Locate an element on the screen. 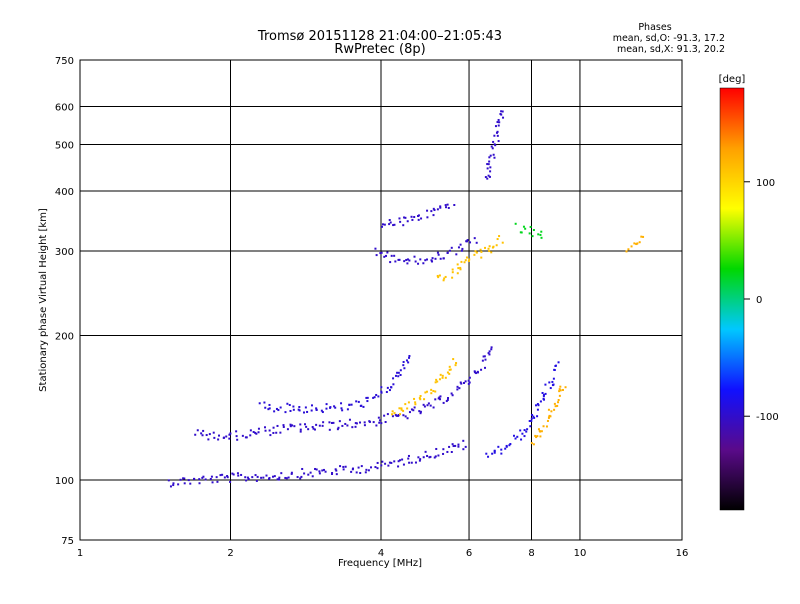 The image size is (800, 604). y-tick-label: 750 is located at coordinates (64, 61).